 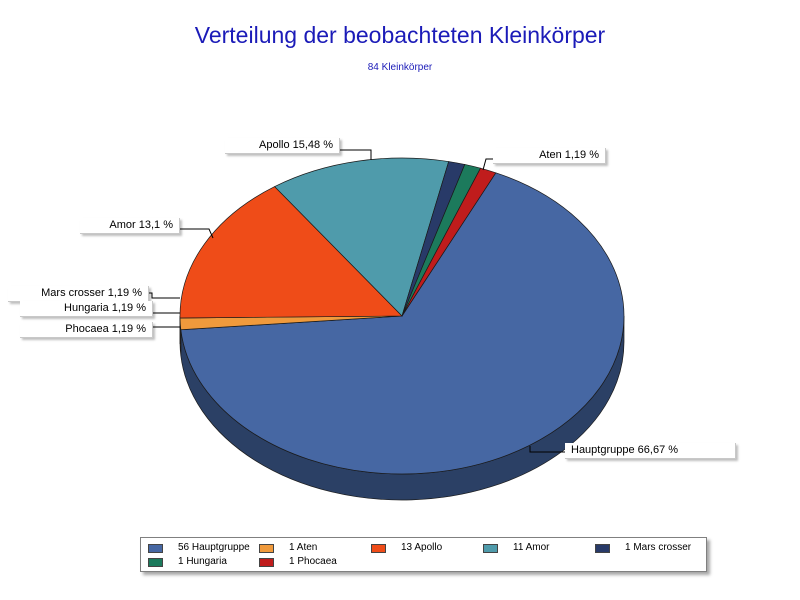 What do you see at coordinates (313, 561) in the screenshot?
I see `legend-label: 1 Phocaea` at bounding box center [313, 561].